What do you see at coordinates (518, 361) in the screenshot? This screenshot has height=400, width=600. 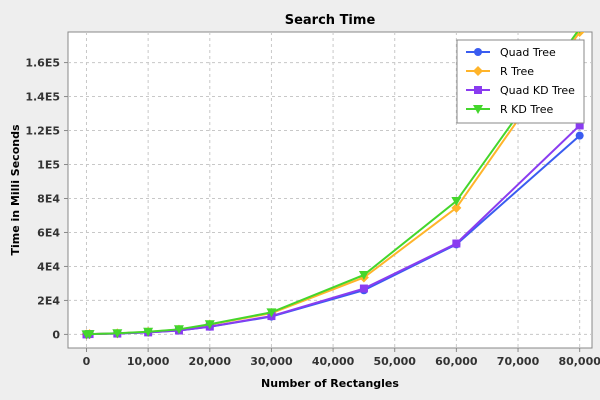 I see `x-tick-label: 70,000` at bounding box center [518, 361].